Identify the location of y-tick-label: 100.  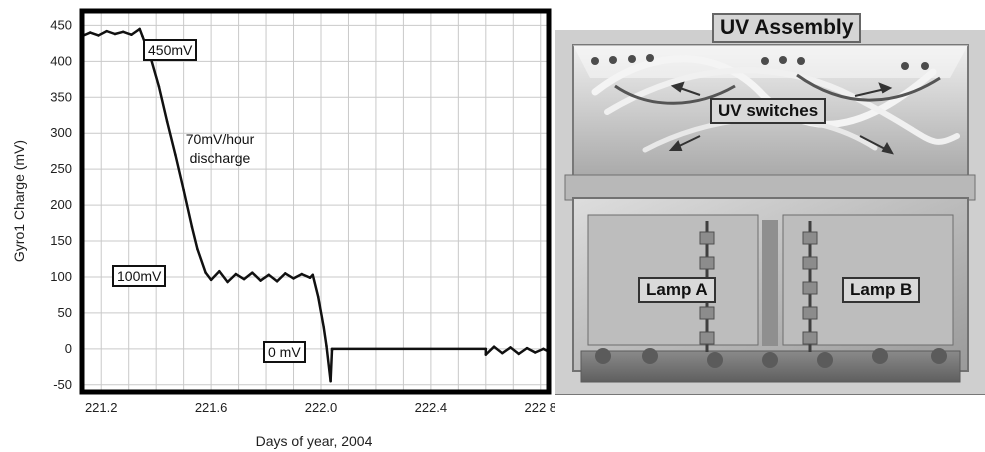
(61, 276).